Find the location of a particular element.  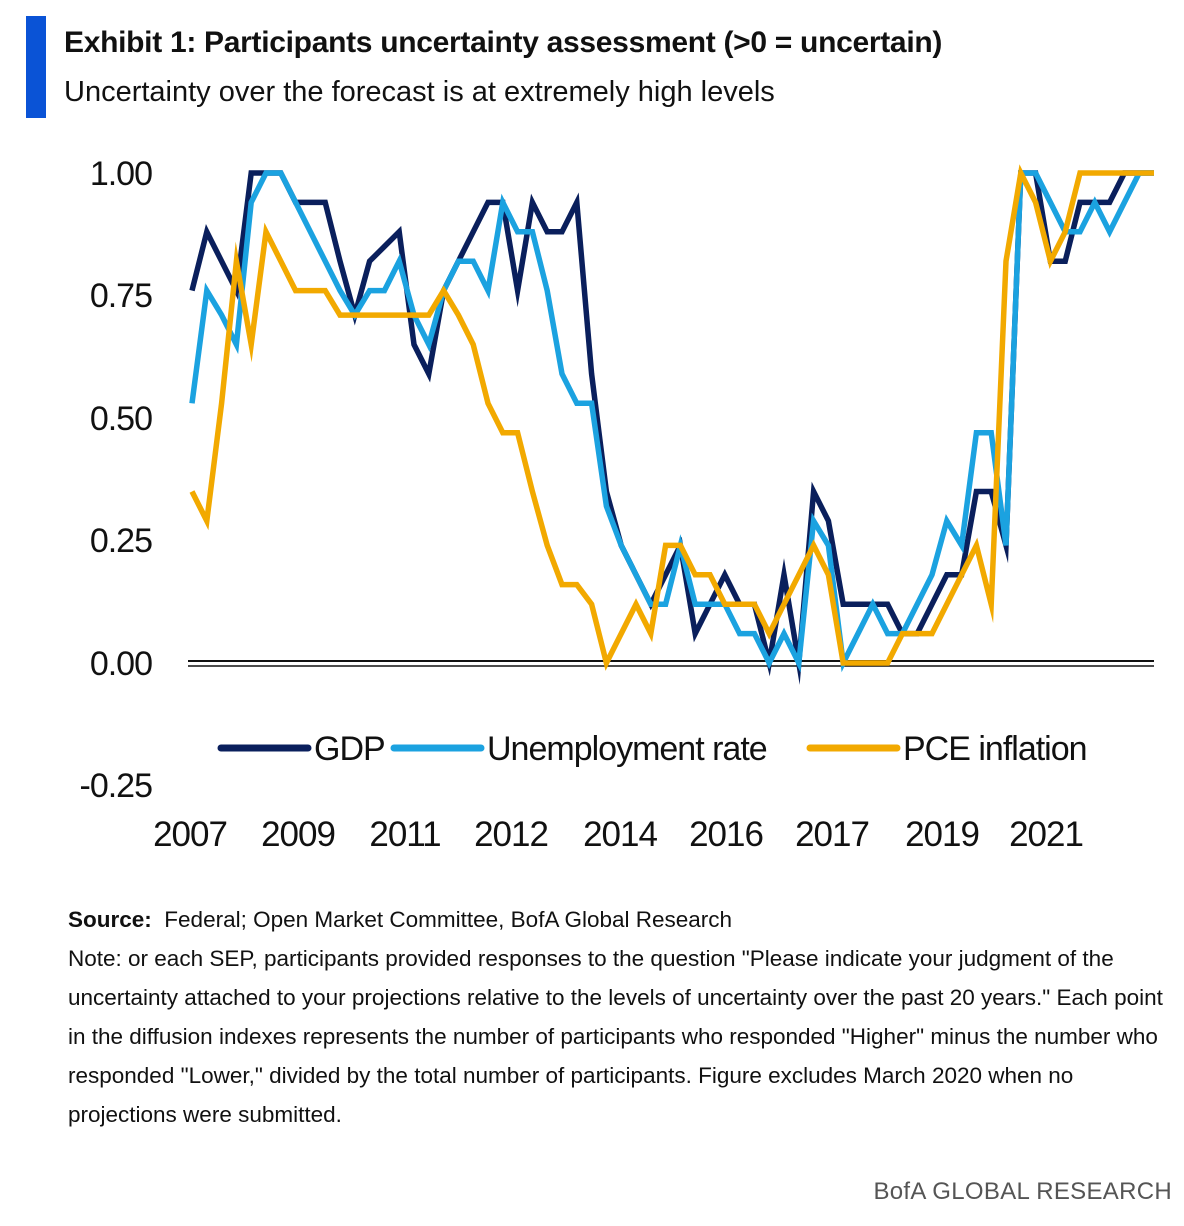

legend: GDP Unemployment rate PCE inflation is located at coordinates (652, 749).